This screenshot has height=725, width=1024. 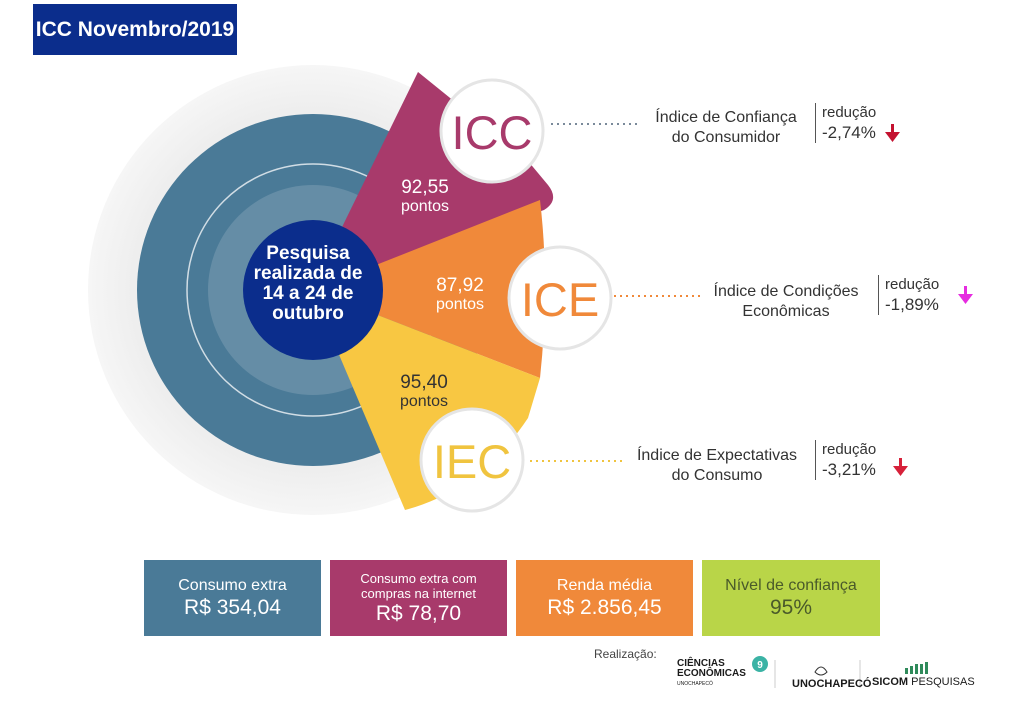 I want to click on iec-change-pct: -3,21%, so click(x=849, y=469).